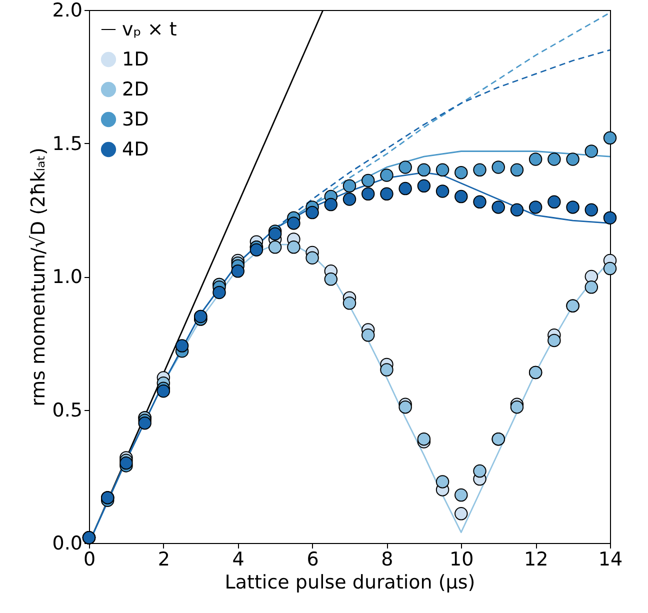  What do you see at coordinates (135, 149) in the screenshot?
I see `legend-label: 4D` at bounding box center [135, 149].